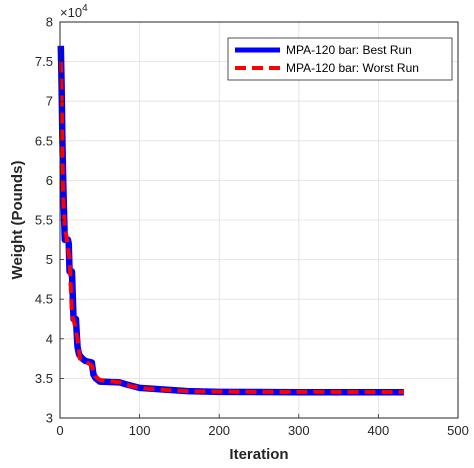 The height and width of the screenshot is (468, 474). What do you see at coordinates (458, 430) in the screenshot?
I see `x-tick-label: 500` at bounding box center [458, 430].